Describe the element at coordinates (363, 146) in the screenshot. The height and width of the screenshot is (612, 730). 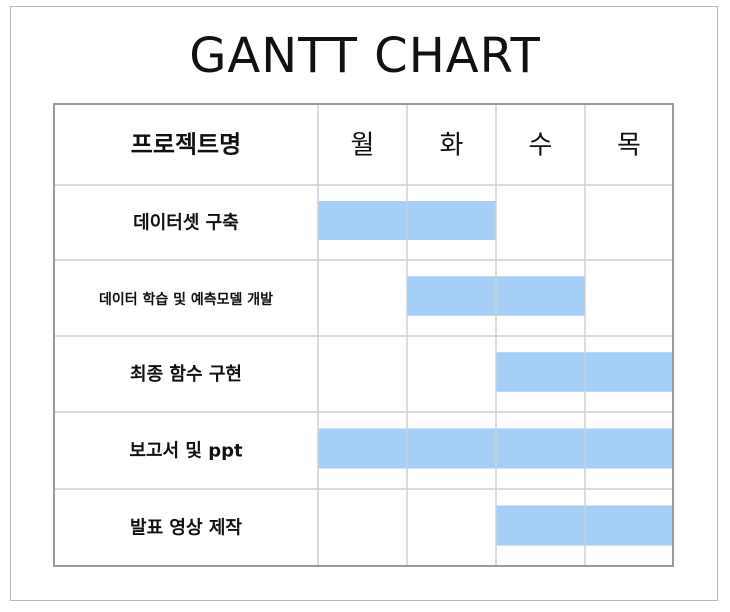
I see `header-day-1: 월` at that location.